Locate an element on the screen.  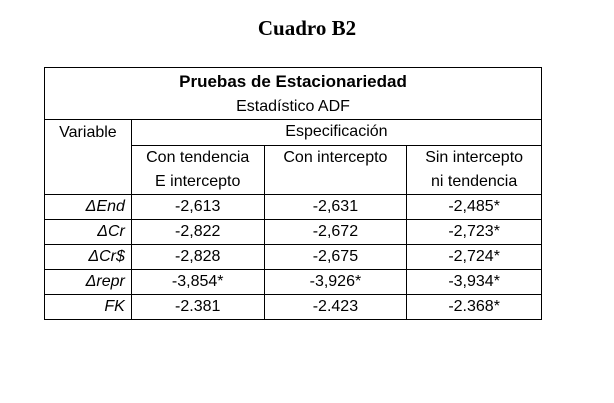
spec-row: Variable Especificación is located at coordinates (293, 132).